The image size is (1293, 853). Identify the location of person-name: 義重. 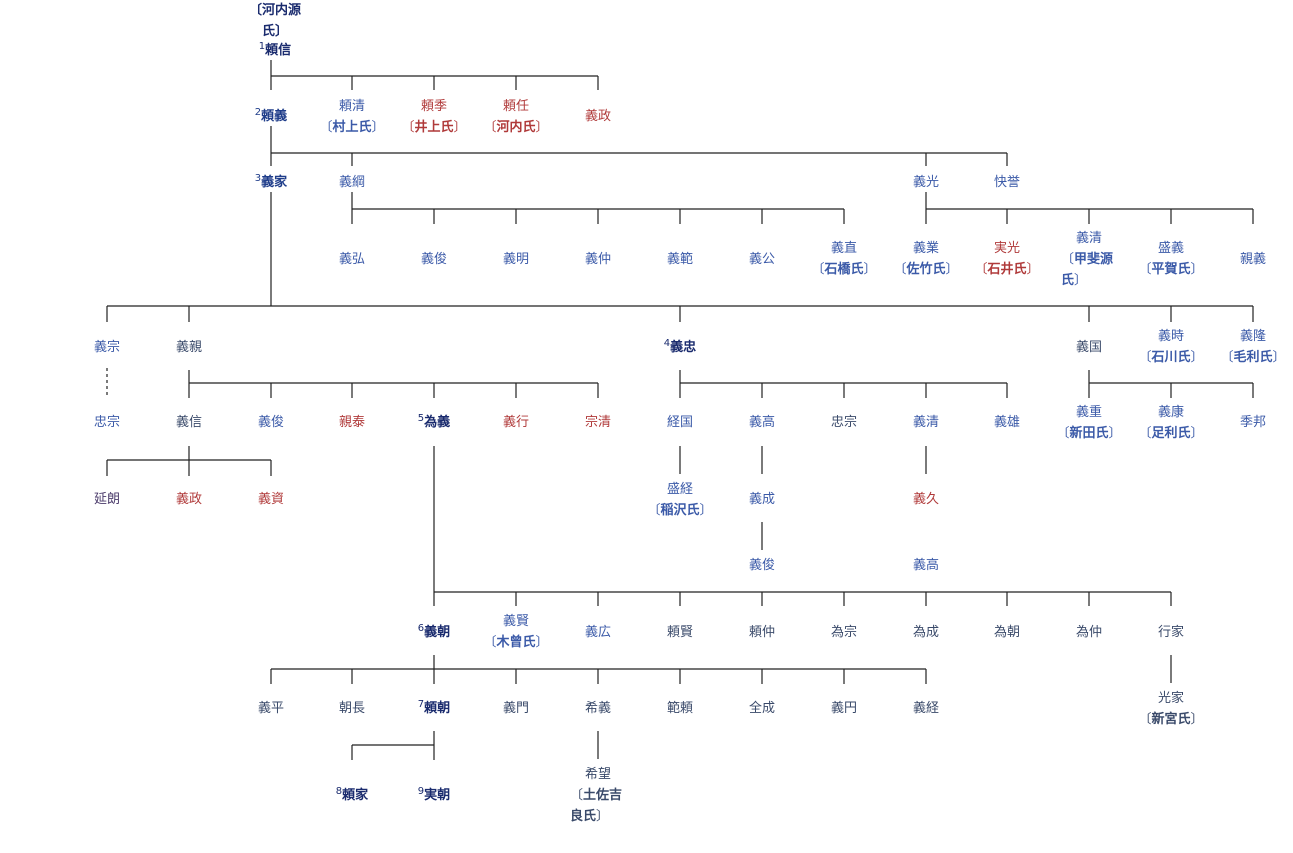
(1088, 412).